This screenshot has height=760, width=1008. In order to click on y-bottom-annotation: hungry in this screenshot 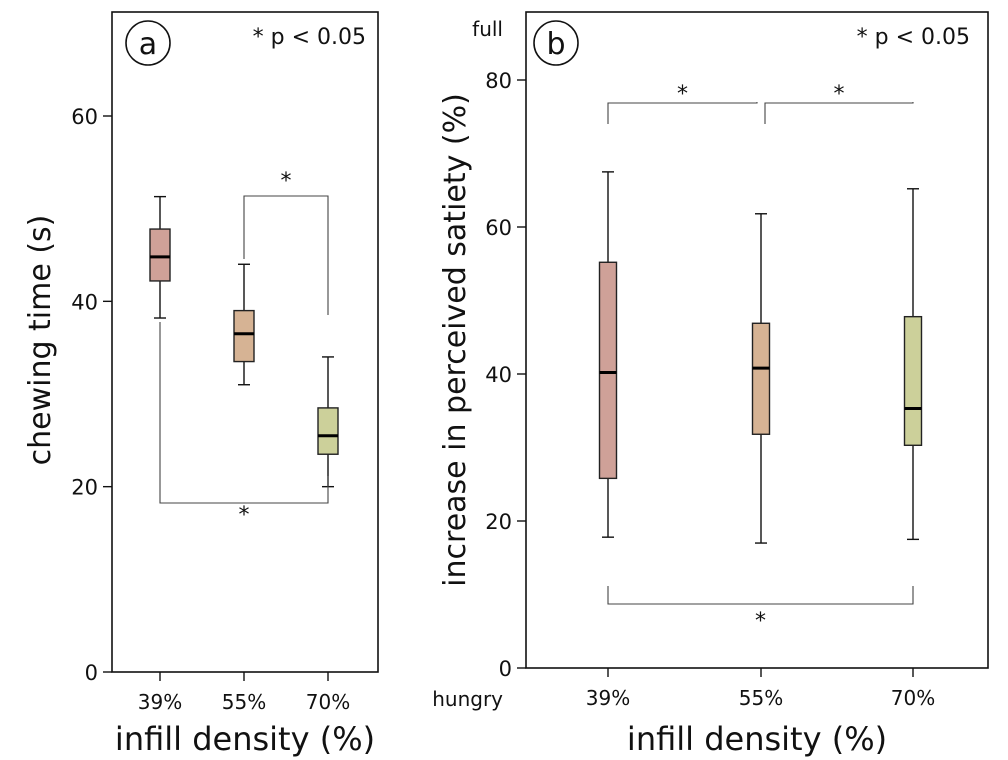, I will do `click(467, 699)`.